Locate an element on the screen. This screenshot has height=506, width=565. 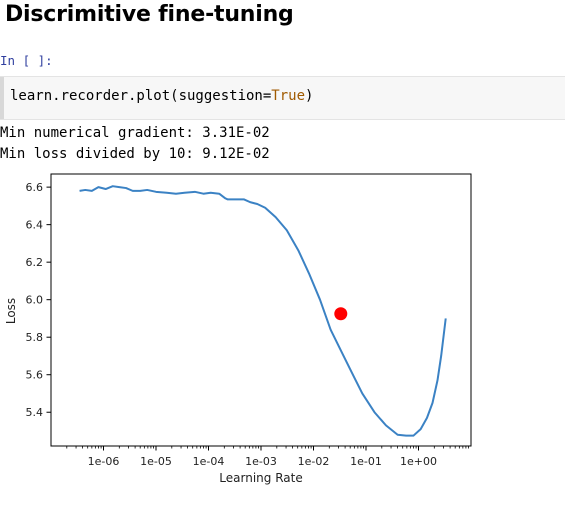
output-line-loss: Min loss divided by 10: 9.12E-02 is located at coordinates (135, 154).